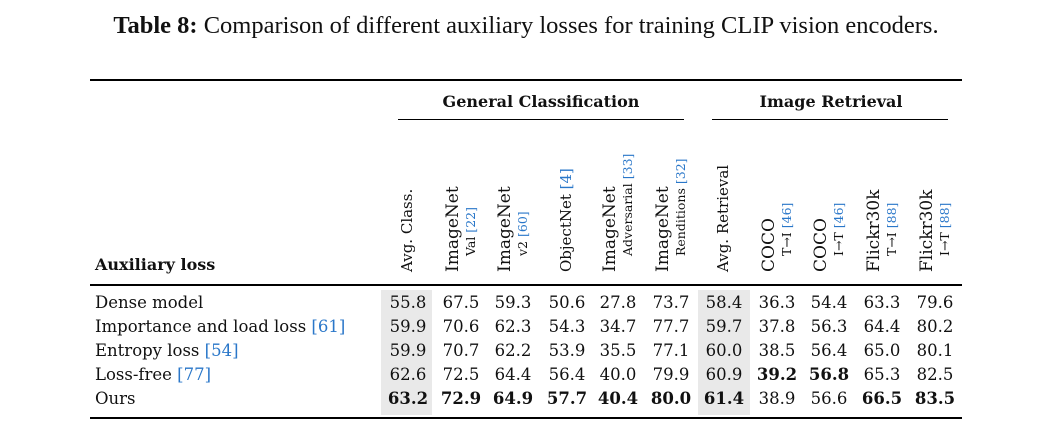 Image resolution: width=1052 pixels, height=439 pixels. Describe the element at coordinates (566, 181) in the screenshot. I see `citation-link: [4]` at that location.